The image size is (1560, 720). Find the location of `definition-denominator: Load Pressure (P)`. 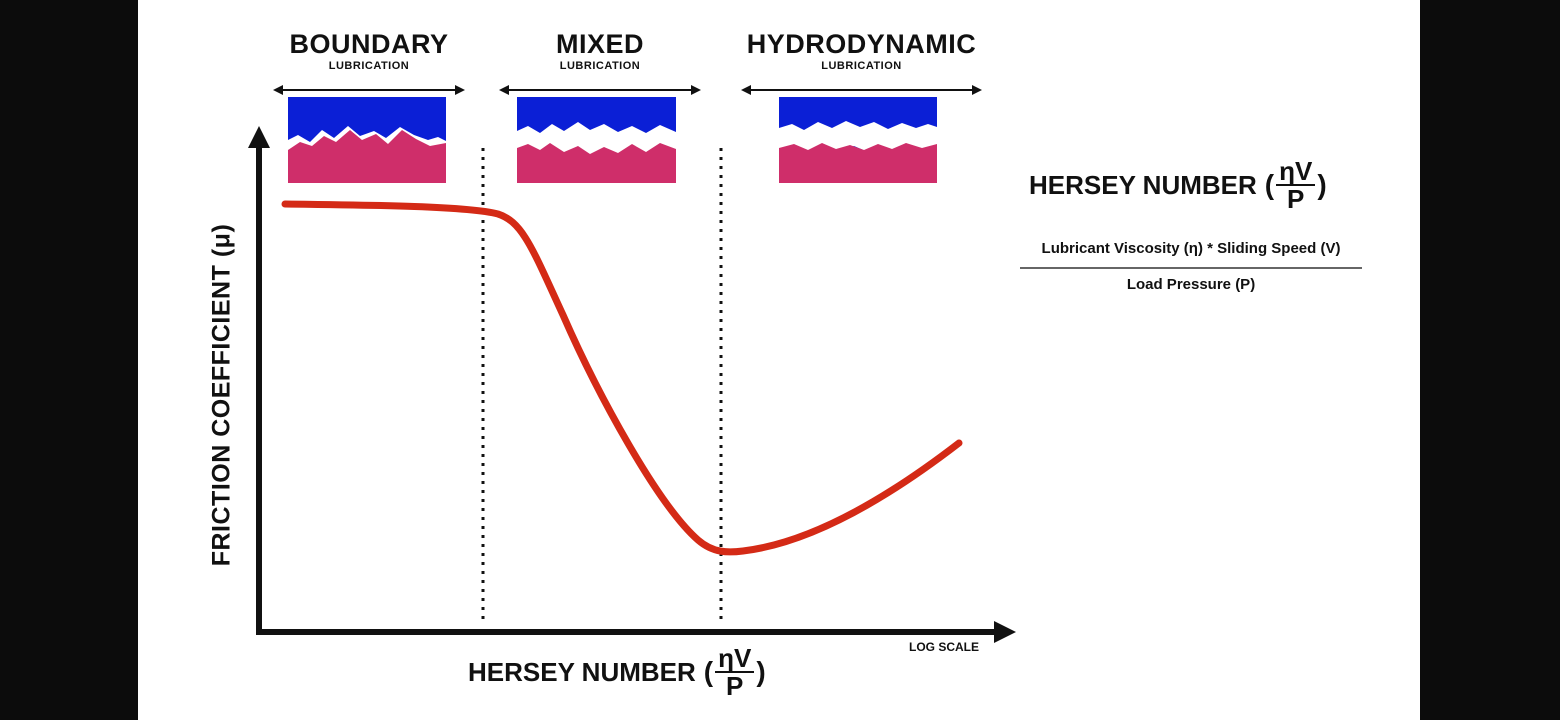

definition-denominator: Load Pressure (P) is located at coordinates (1191, 284).